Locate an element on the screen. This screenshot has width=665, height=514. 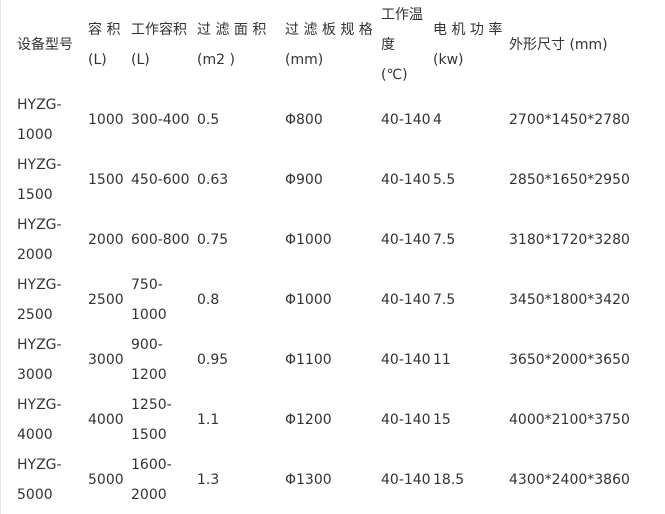
cell-working-volume: 600-800 is located at coordinates (160, 240).